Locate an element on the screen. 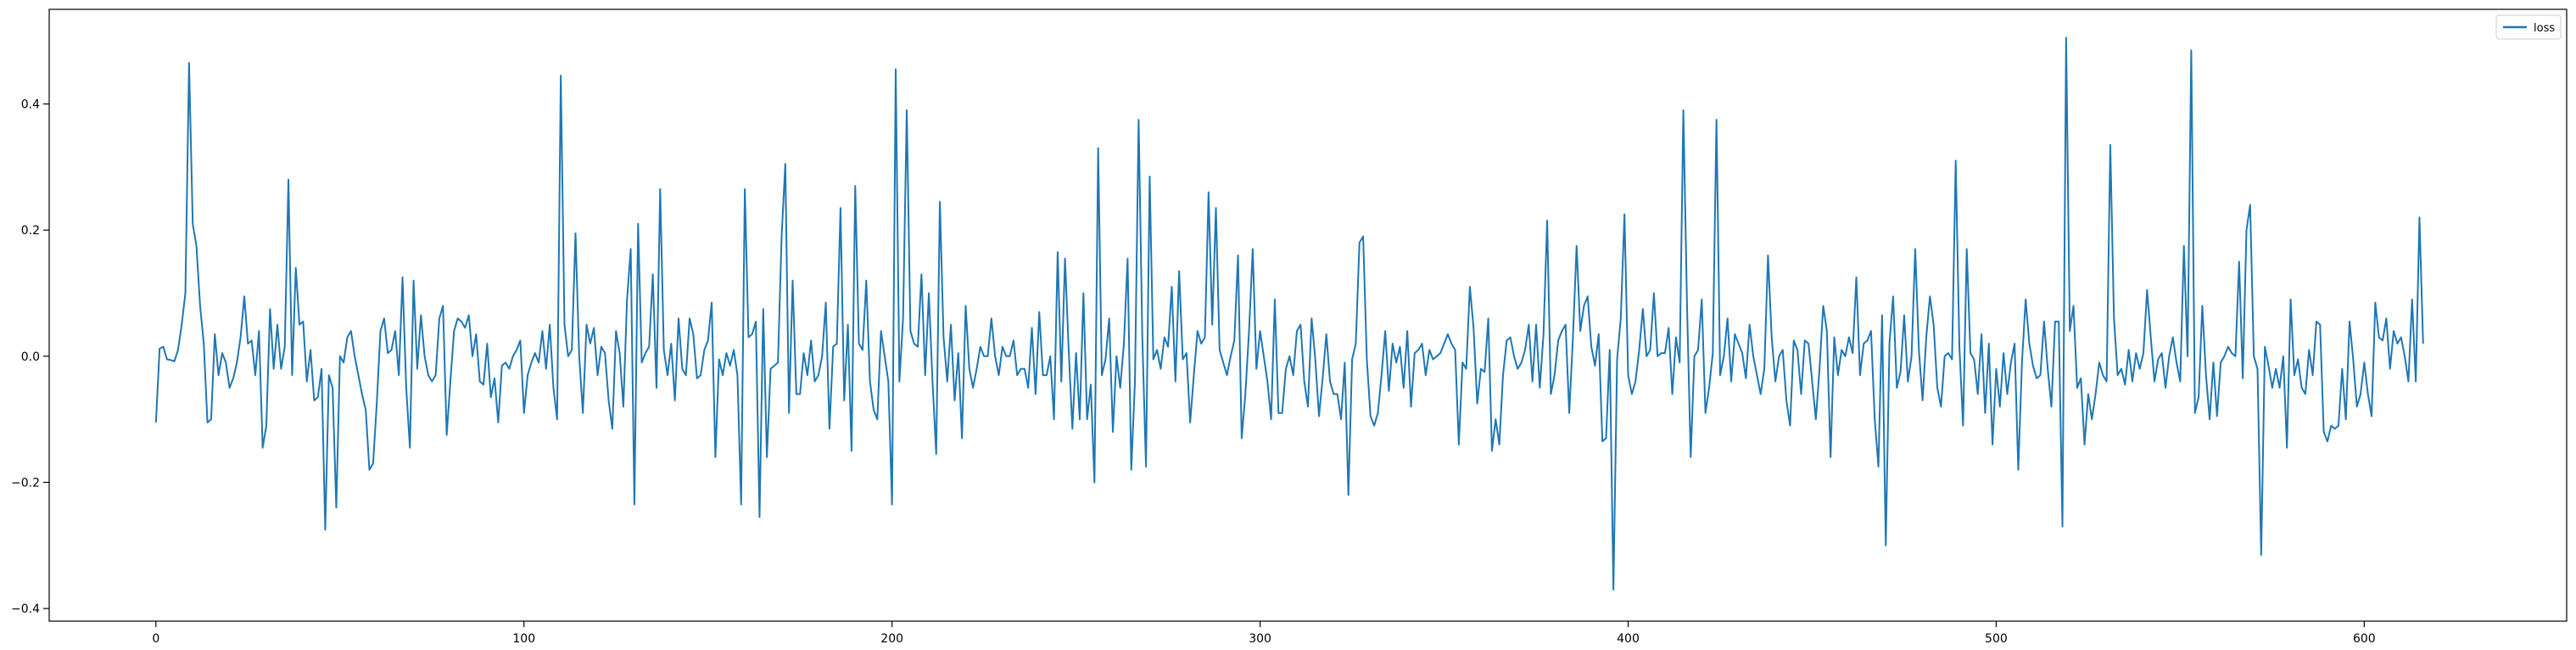  x-tick-label: 0 is located at coordinates (155, 639).